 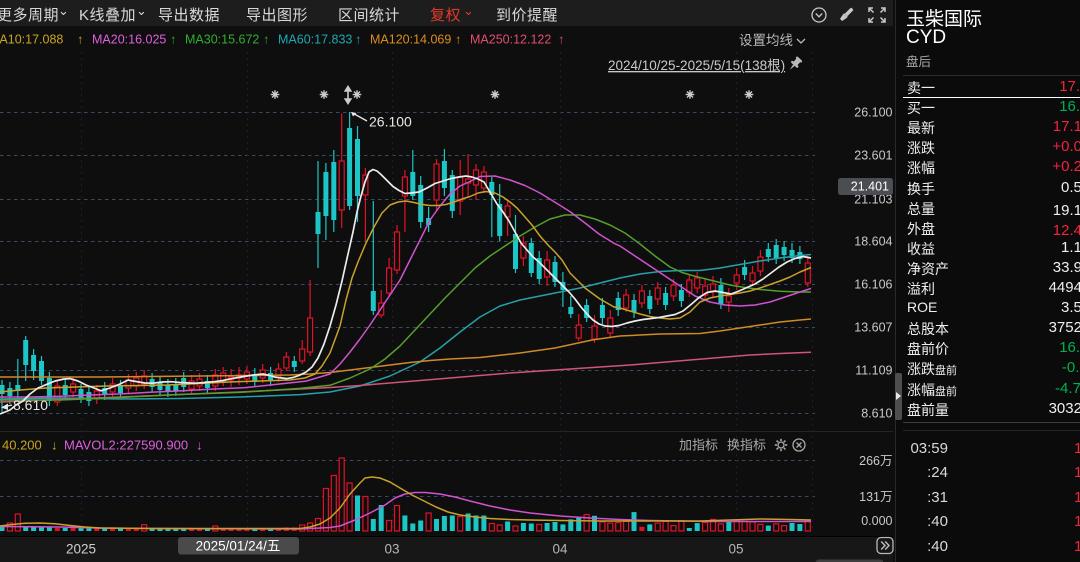 What do you see at coordinates (873, 285) in the screenshot?
I see `svg-text: 16.106` at bounding box center [873, 285].